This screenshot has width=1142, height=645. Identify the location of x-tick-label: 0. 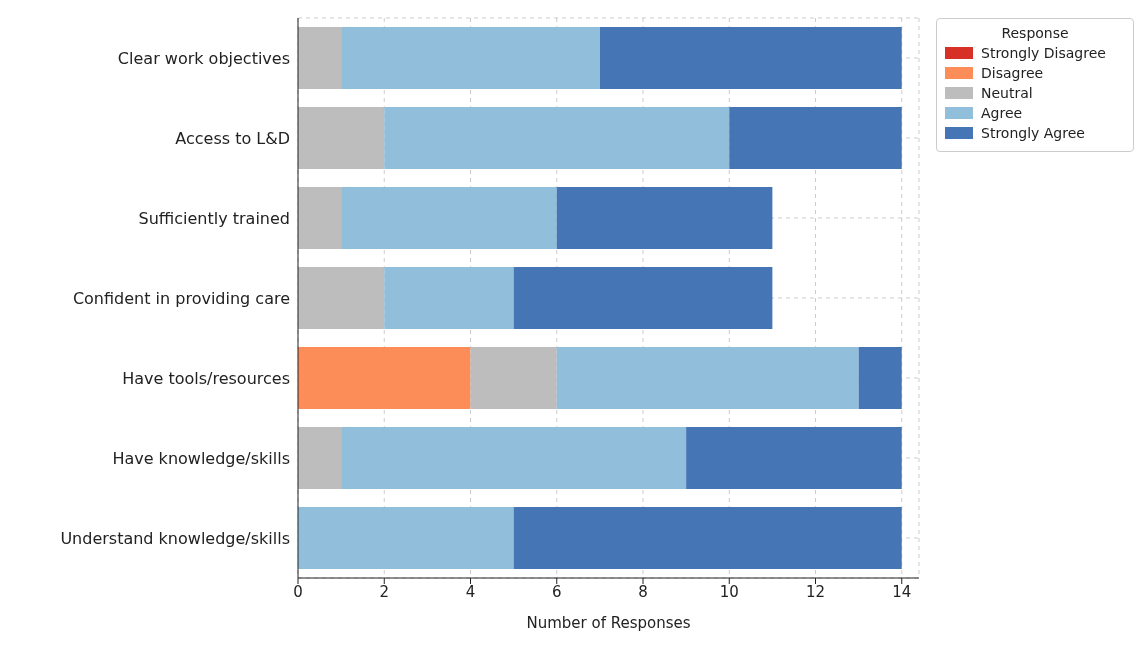
(298, 591).